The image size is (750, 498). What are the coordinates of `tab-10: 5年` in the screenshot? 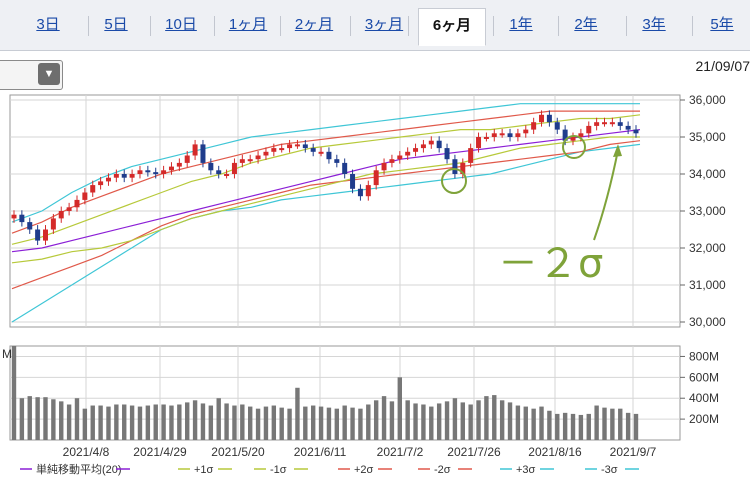 It's located at (722, 24).